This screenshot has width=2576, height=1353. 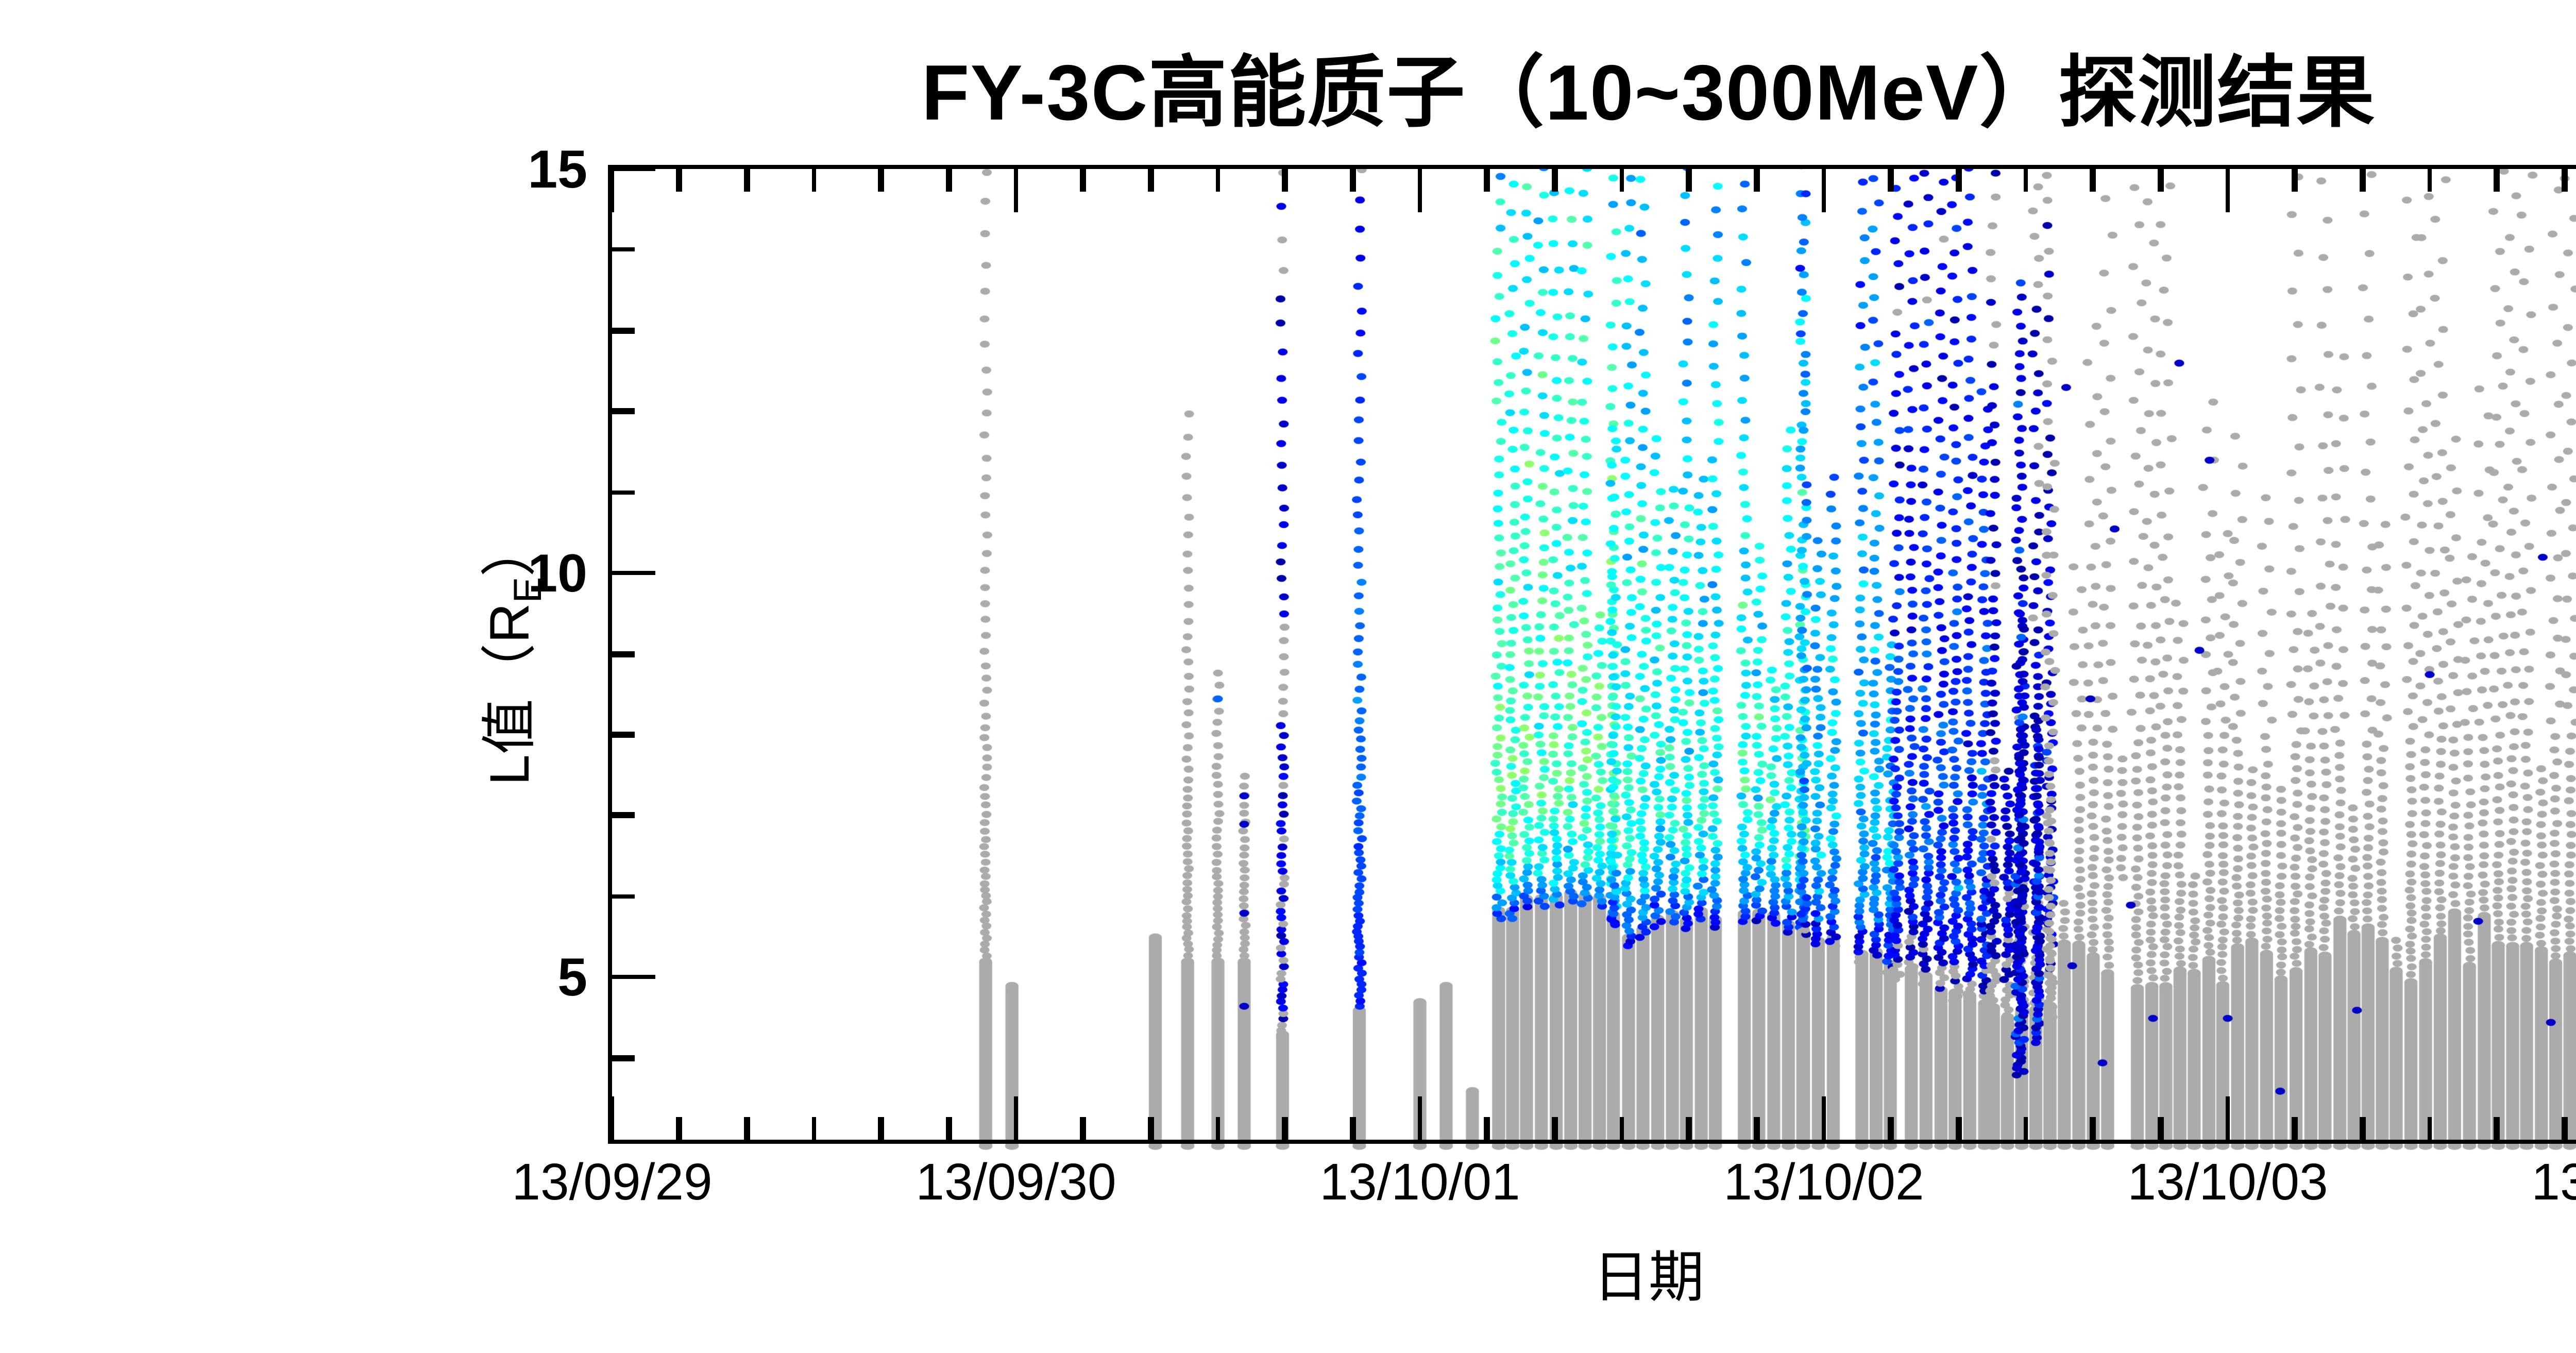 I want to click on x-tick-label: 13/10/04, so click(x=2553, y=1182).